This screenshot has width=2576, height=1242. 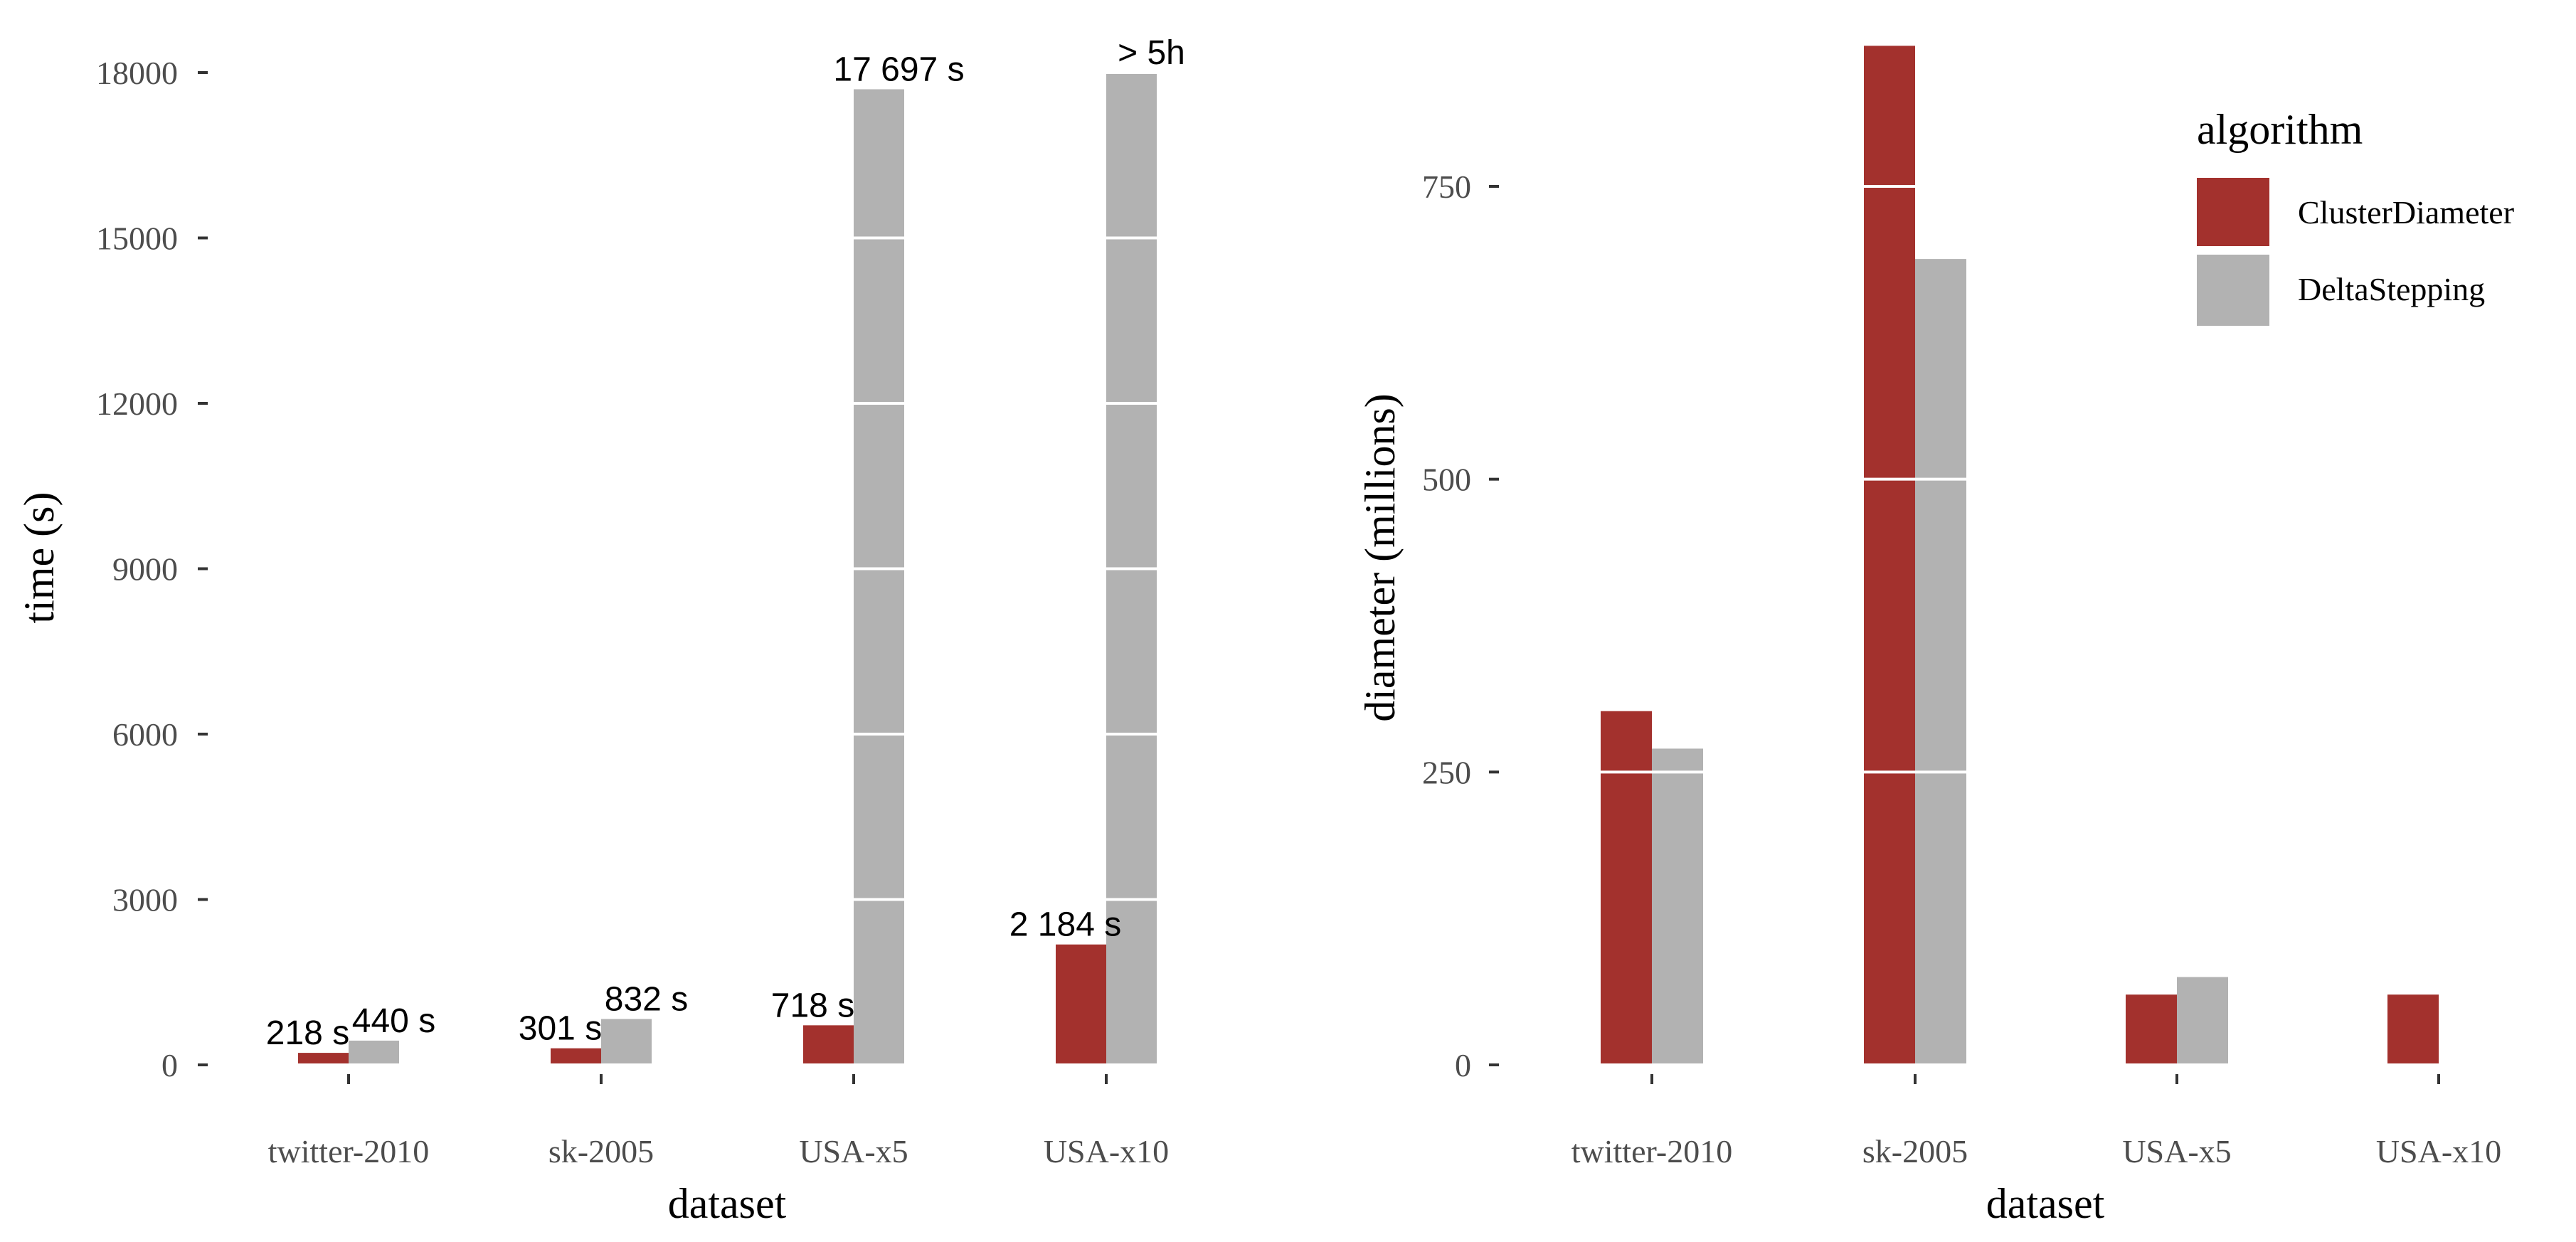 What do you see at coordinates (2391, 289) in the screenshot?
I see `legend-label-delta-stepping: DeltaStepping` at bounding box center [2391, 289].